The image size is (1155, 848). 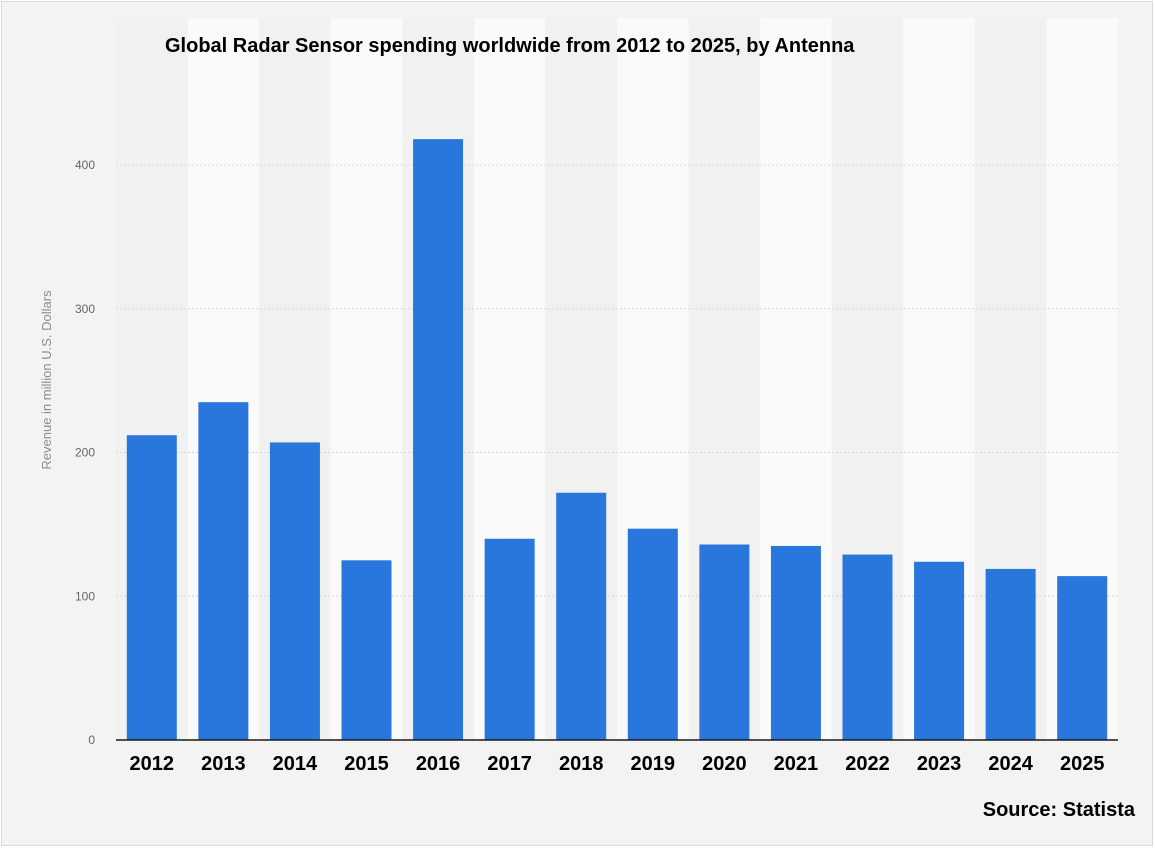 What do you see at coordinates (867, 764) in the screenshot?
I see `x-tick-label: 2022` at bounding box center [867, 764].